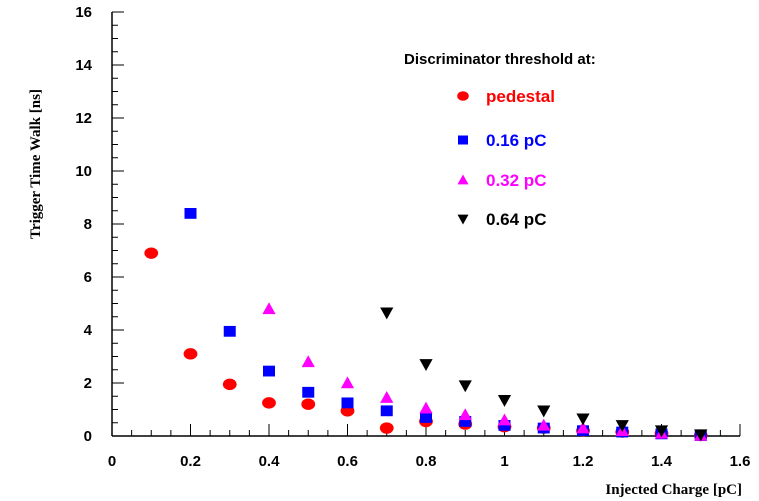 The height and width of the screenshot is (501, 759). What do you see at coordinates (83, 12) in the screenshot?
I see `y-tick-label: 16` at bounding box center [83, 12].